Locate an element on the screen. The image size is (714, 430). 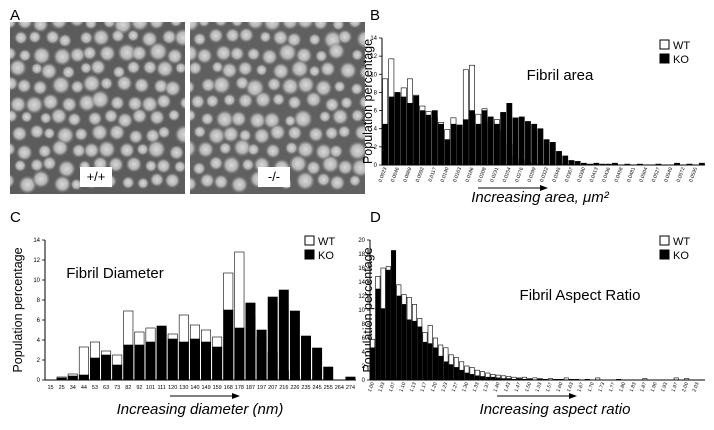
x-tick-label: 140 is located at coordinates (194, 388).